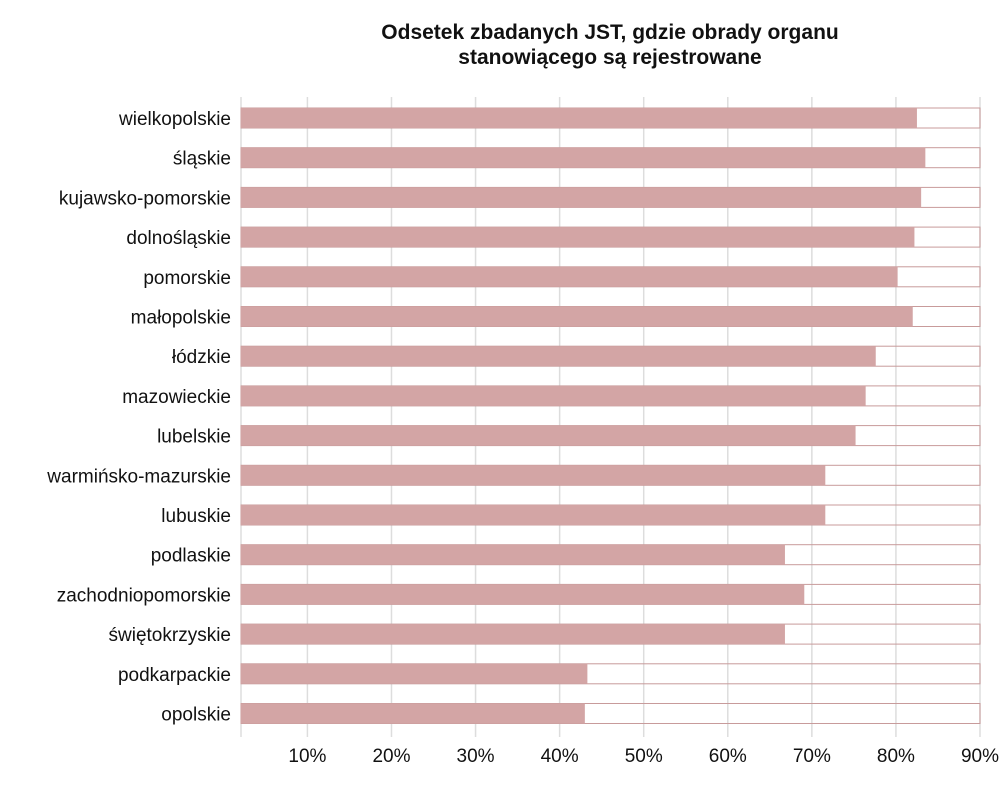  What do you see at coordinates (201, 357) in the screenshot?
I see `category-label: łódzkie` at bounding box center [201, 357].